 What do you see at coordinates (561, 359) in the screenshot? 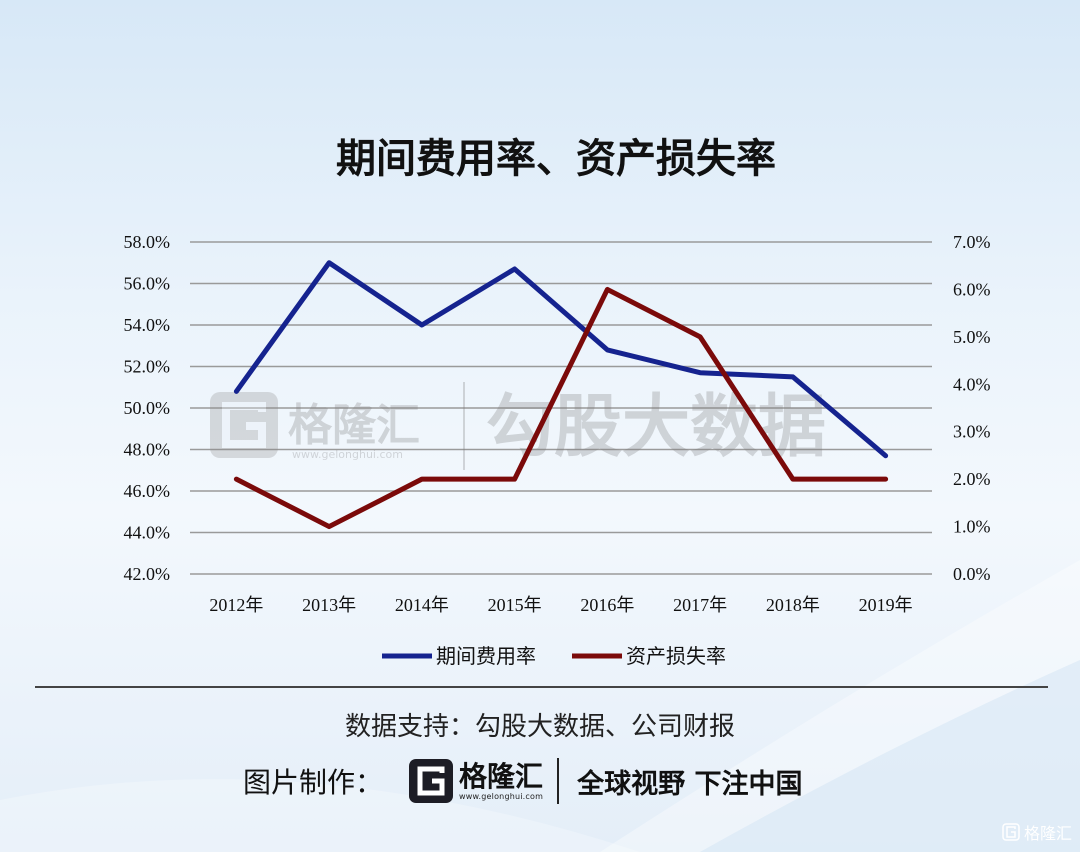
I see `series-line-expense-ratio` at bounding box center [561, 359].